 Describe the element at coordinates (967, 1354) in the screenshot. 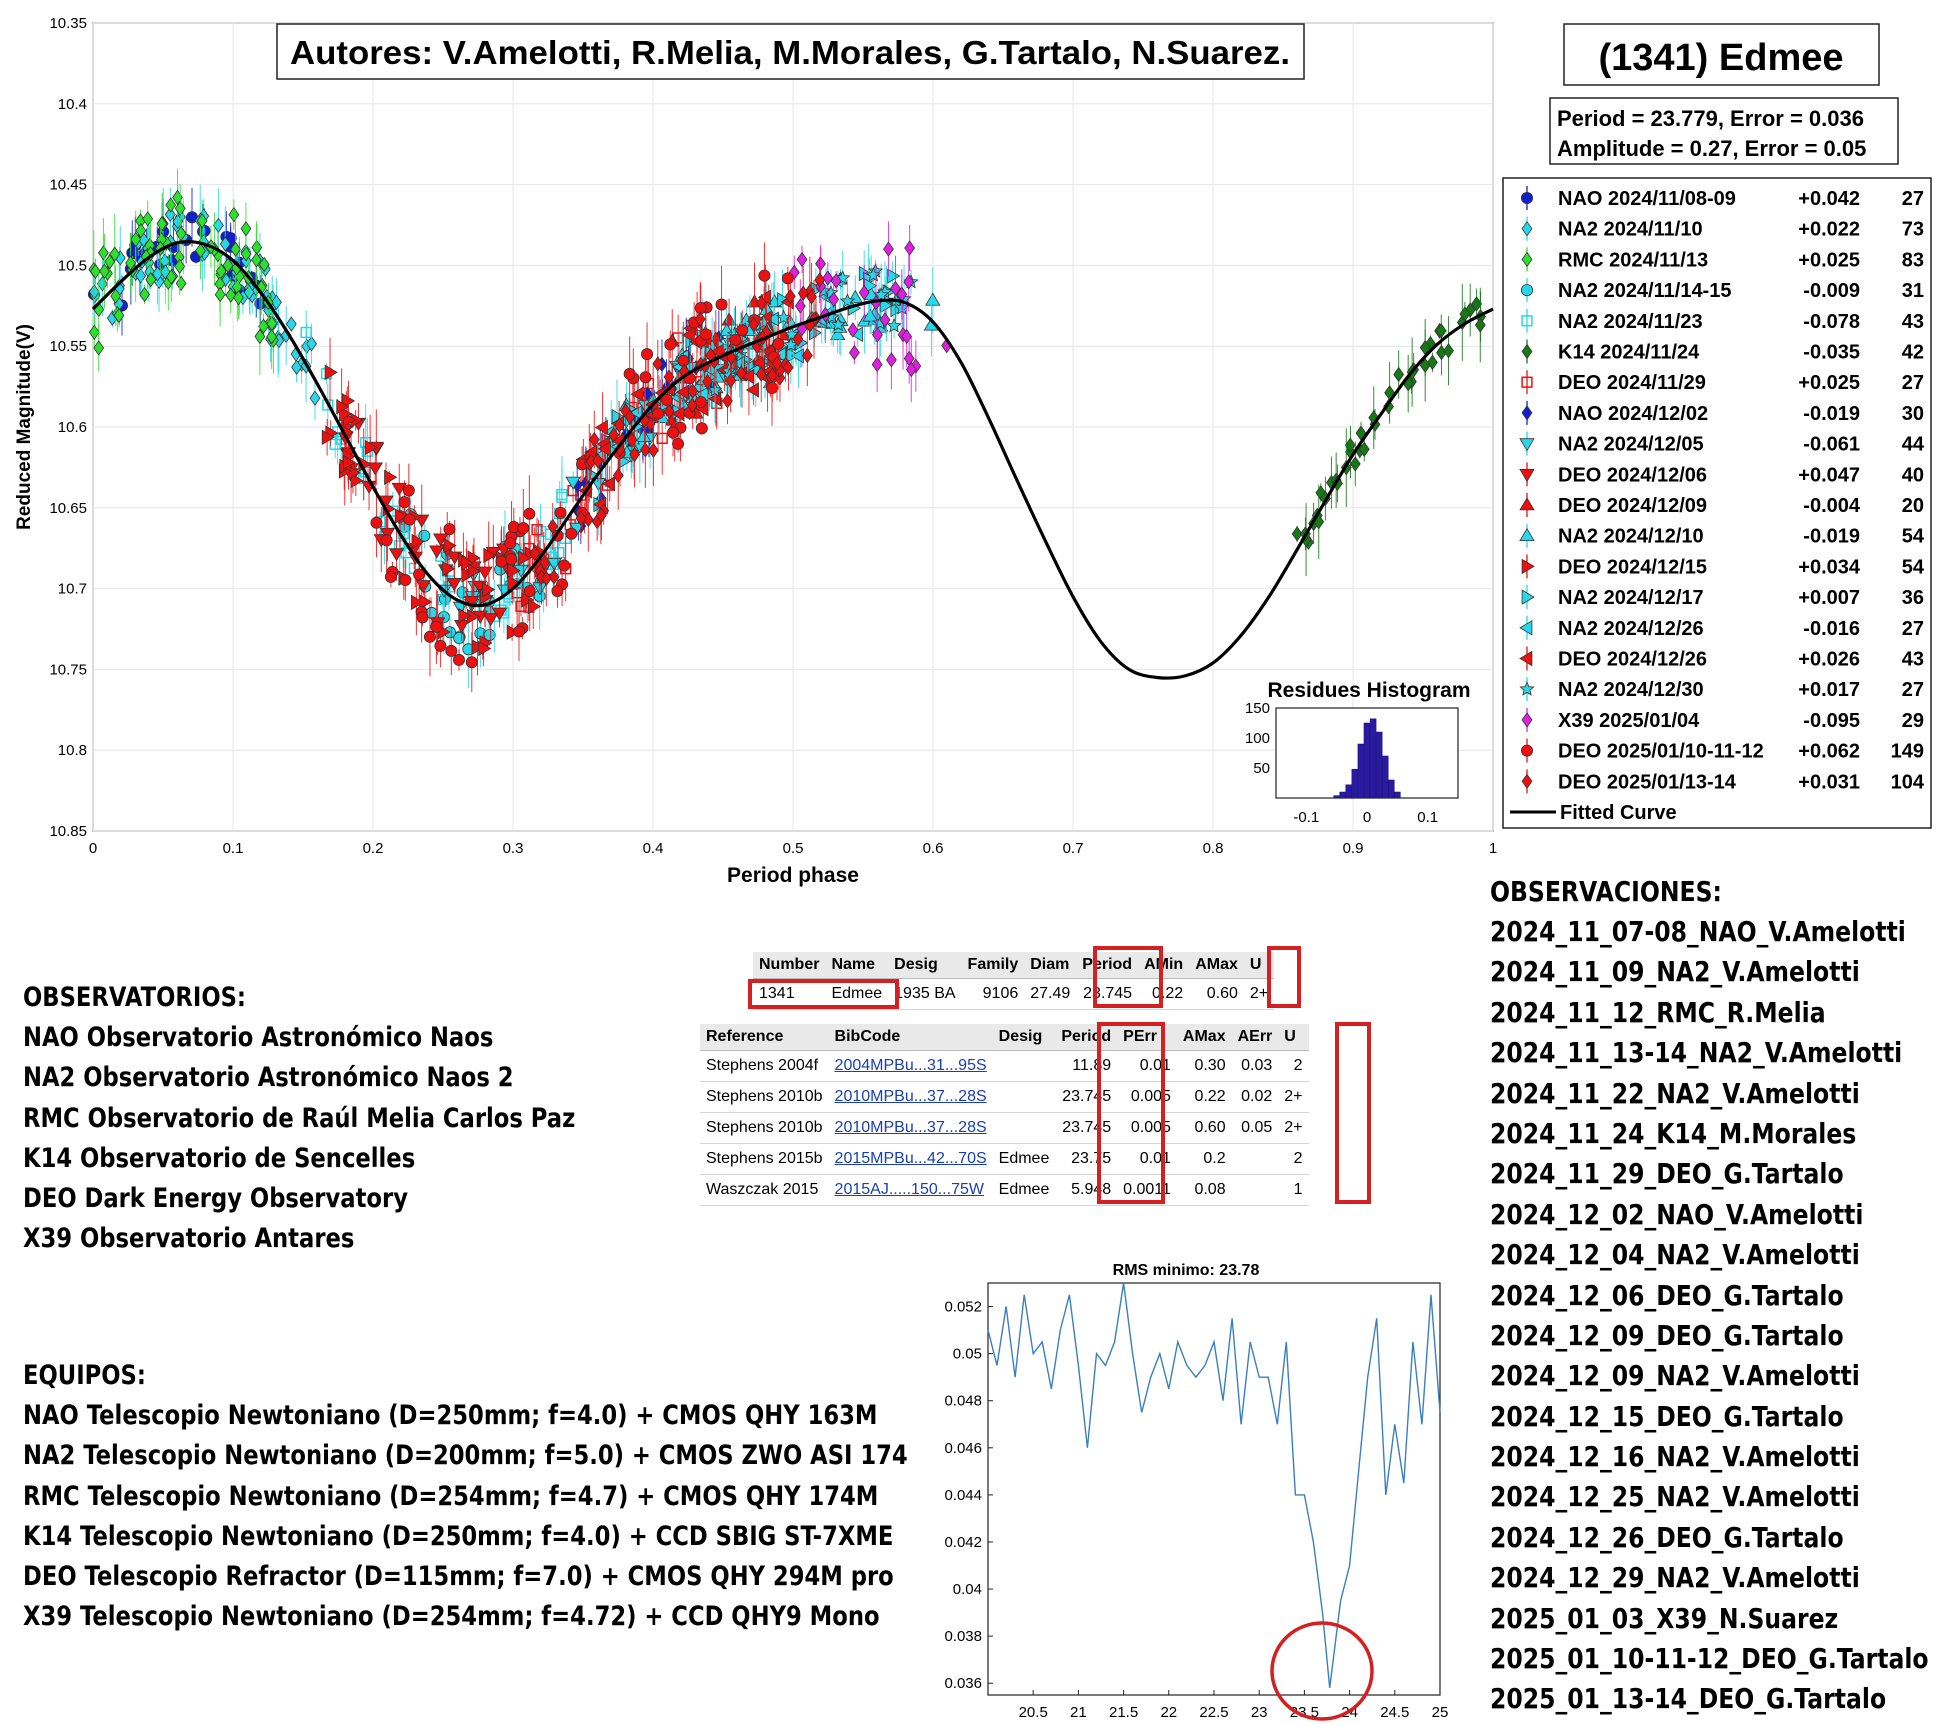

I see `rms-y-tick-label: 0.05` at that location.